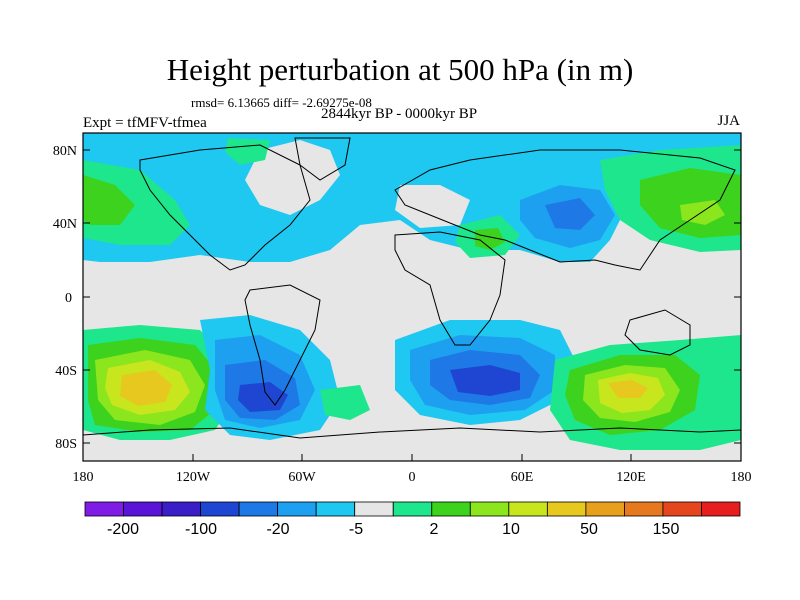 The width and height of the screenshot is (800, 600). I want to click on contour-positive-europe-core, so click(490, 239).